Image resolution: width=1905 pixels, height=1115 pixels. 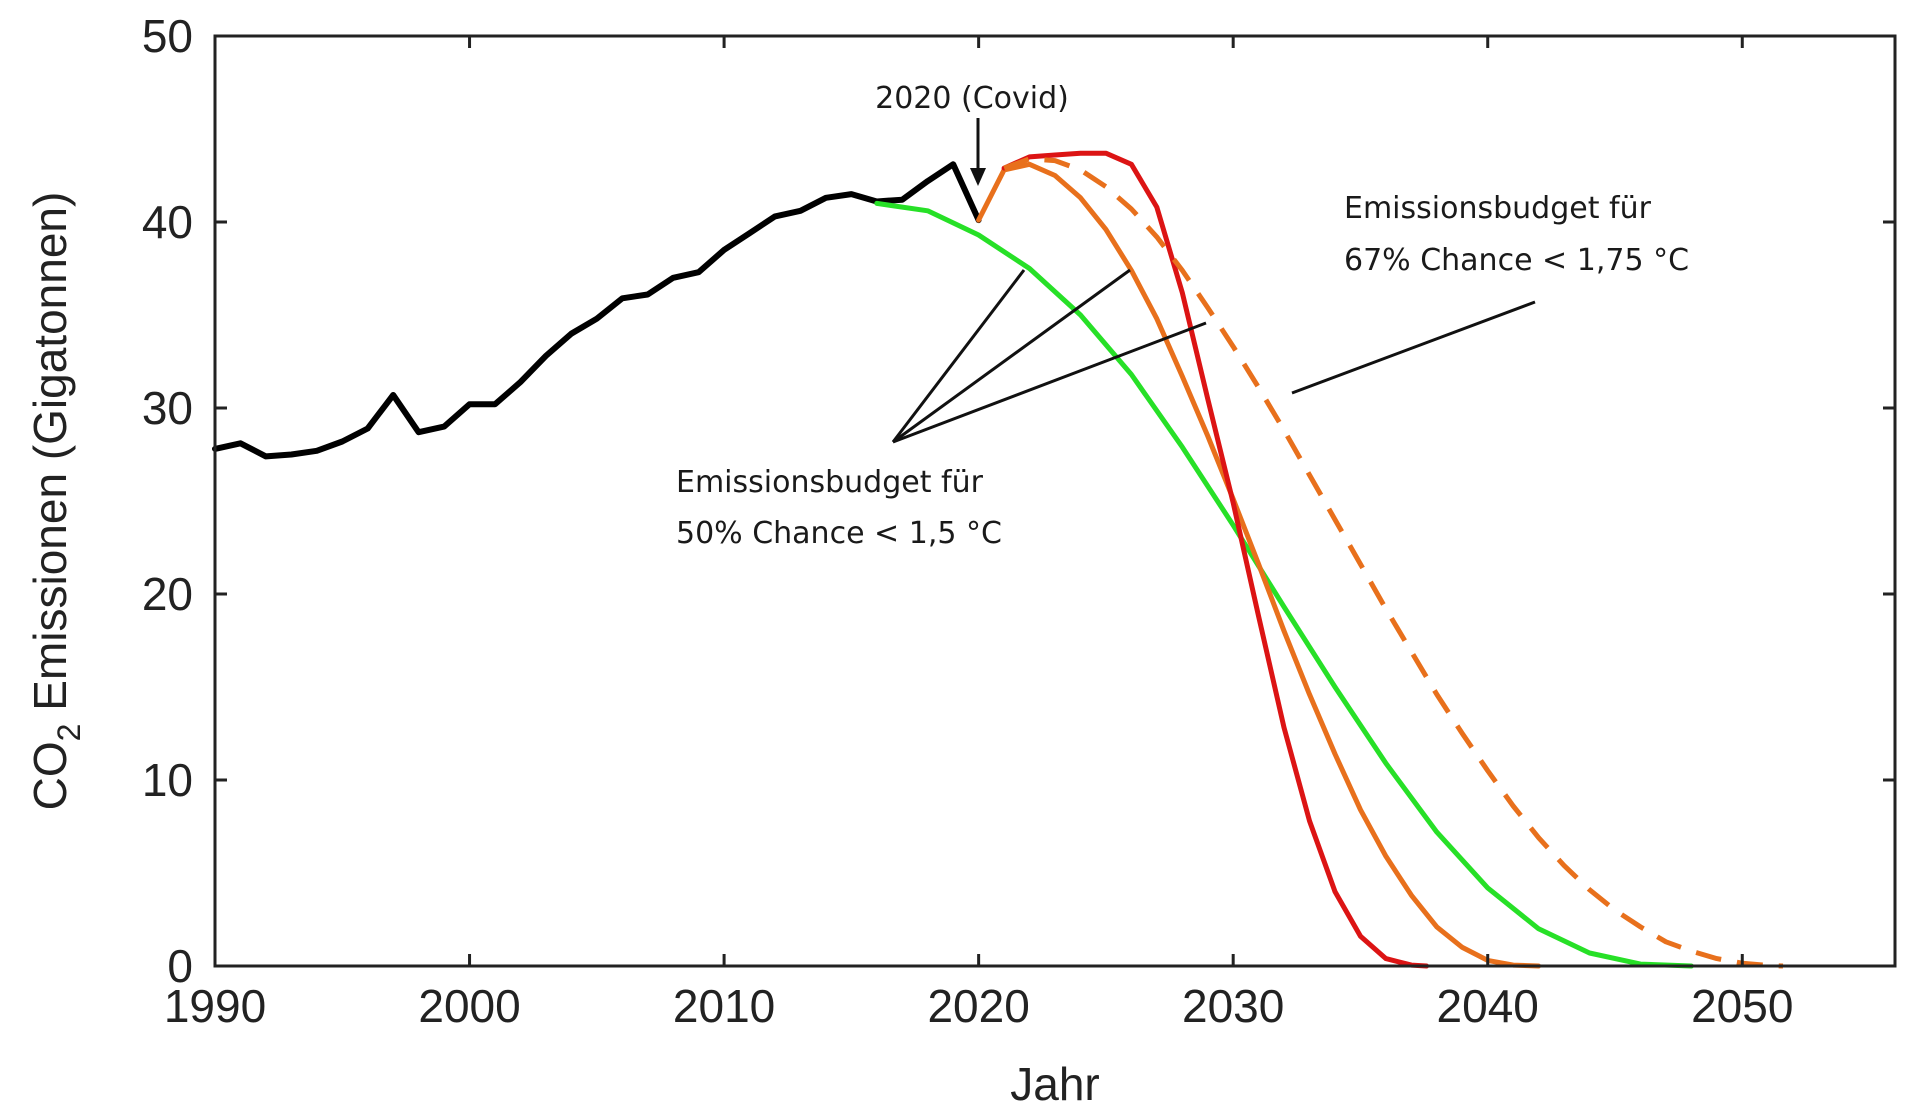 I want to click on y-axis-title: CO2 Emissionen (Gigatonnen), so click(x=55, y=501).